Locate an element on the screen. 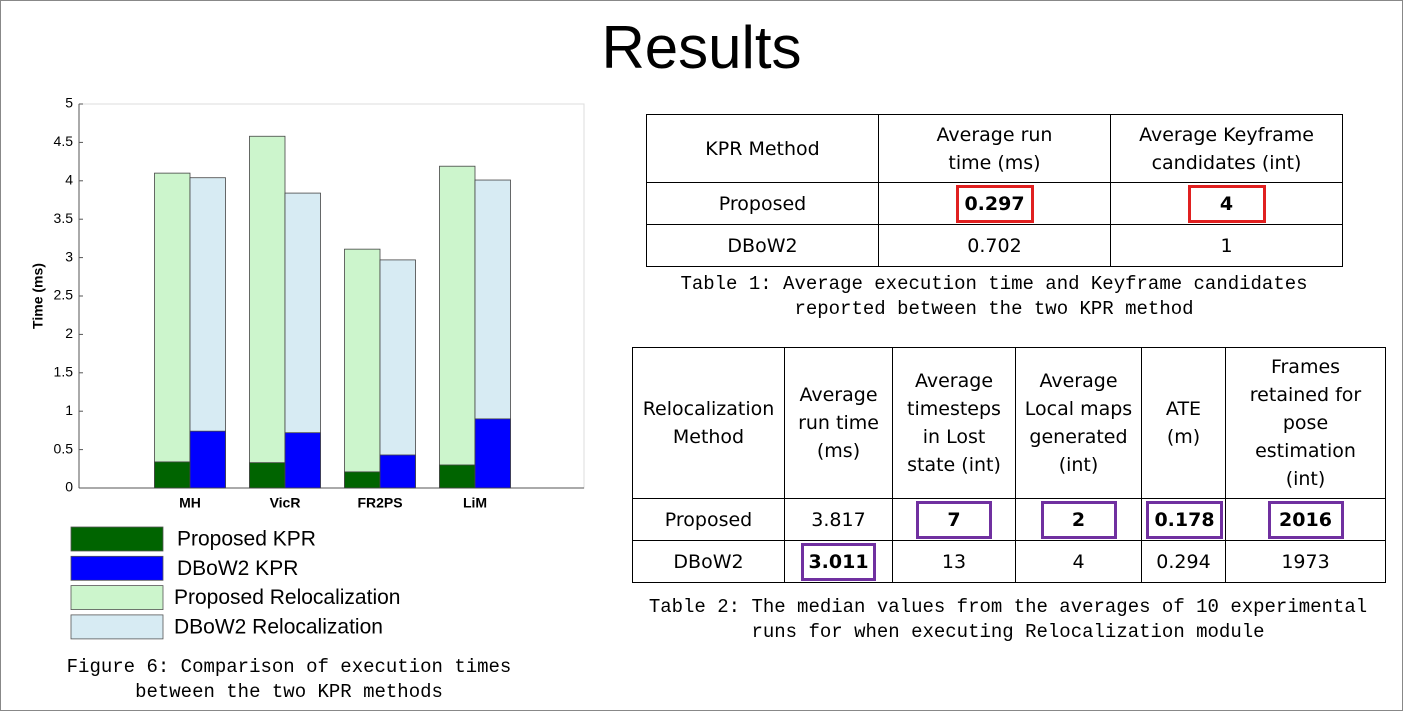  header-cell: KPR Method is located at coordinates (762, 148).